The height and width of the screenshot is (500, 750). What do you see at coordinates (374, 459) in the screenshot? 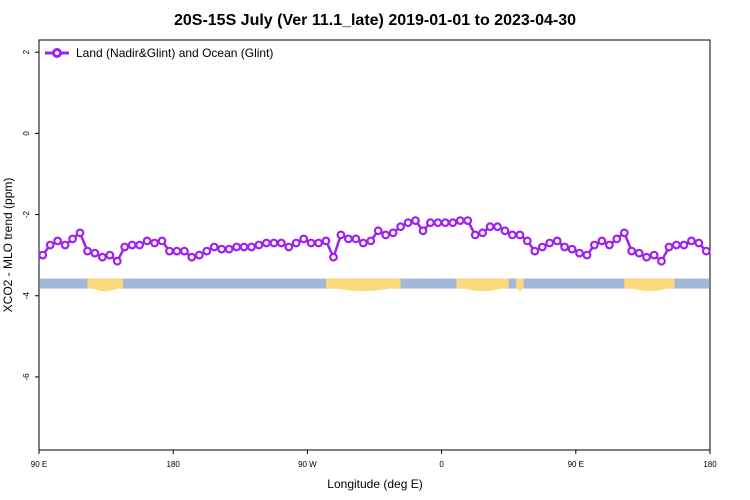
I see `x-axis-ticks: 90 E 180 90 W 0 90 E 180` at bounding box center [374, 459].